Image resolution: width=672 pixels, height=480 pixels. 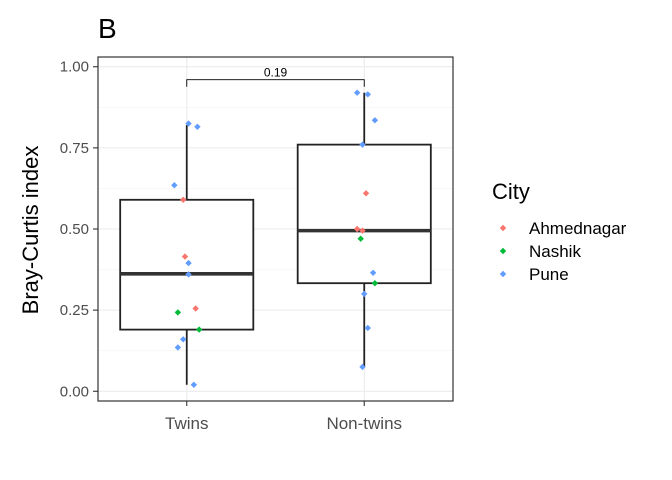 What do you see at coordinates (186, 423) in the screenshot?
I see `x-tick-label: Twins` at bounding box center [186, 423].